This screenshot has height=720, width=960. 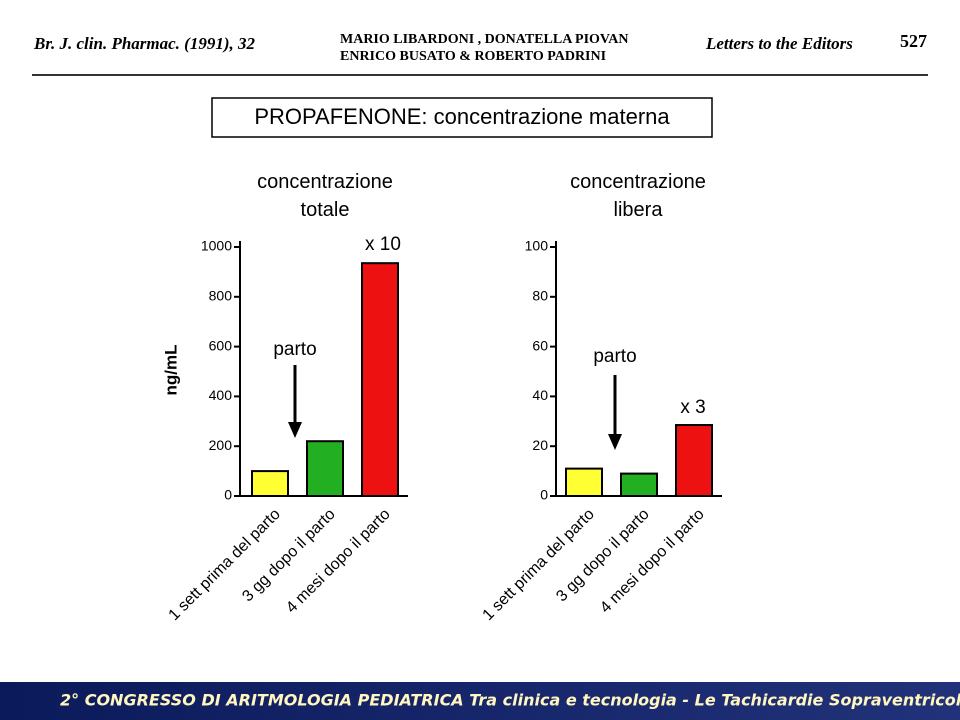 I want to click on y-tick-label: 20, so click(x=540, y=445).